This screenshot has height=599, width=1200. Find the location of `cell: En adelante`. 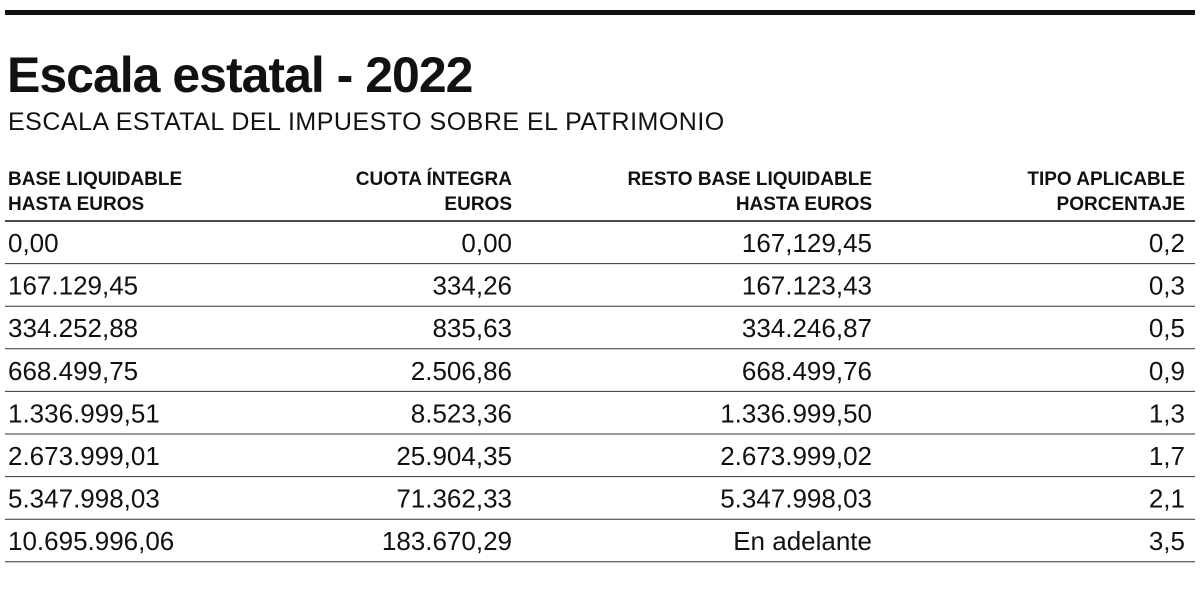

cell: En adelante is located at coordinates (802, 541).